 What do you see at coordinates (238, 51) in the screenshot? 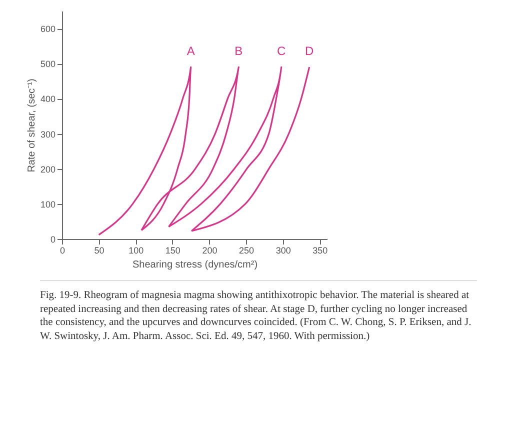
I see `series-label: B` at bounding box center [238, 51].